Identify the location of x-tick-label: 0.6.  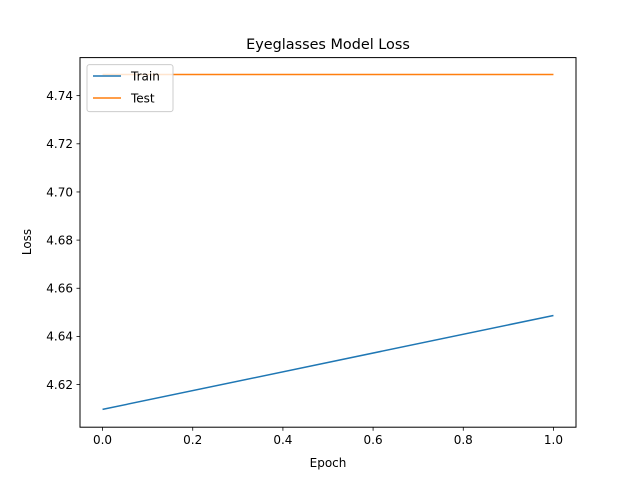
(373, 440).